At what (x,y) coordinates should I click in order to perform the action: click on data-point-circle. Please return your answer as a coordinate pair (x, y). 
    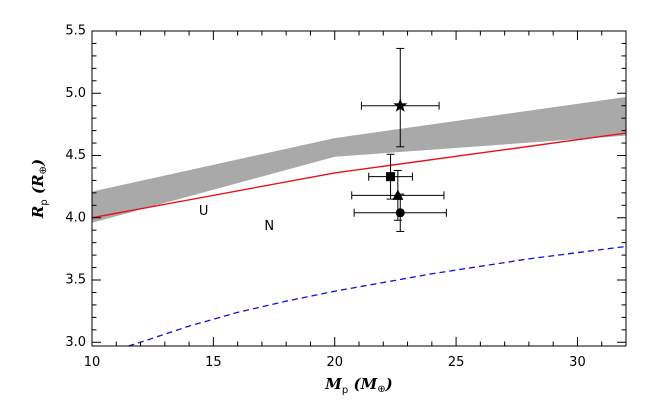
    Looking at the image, I should click on (400, 212).